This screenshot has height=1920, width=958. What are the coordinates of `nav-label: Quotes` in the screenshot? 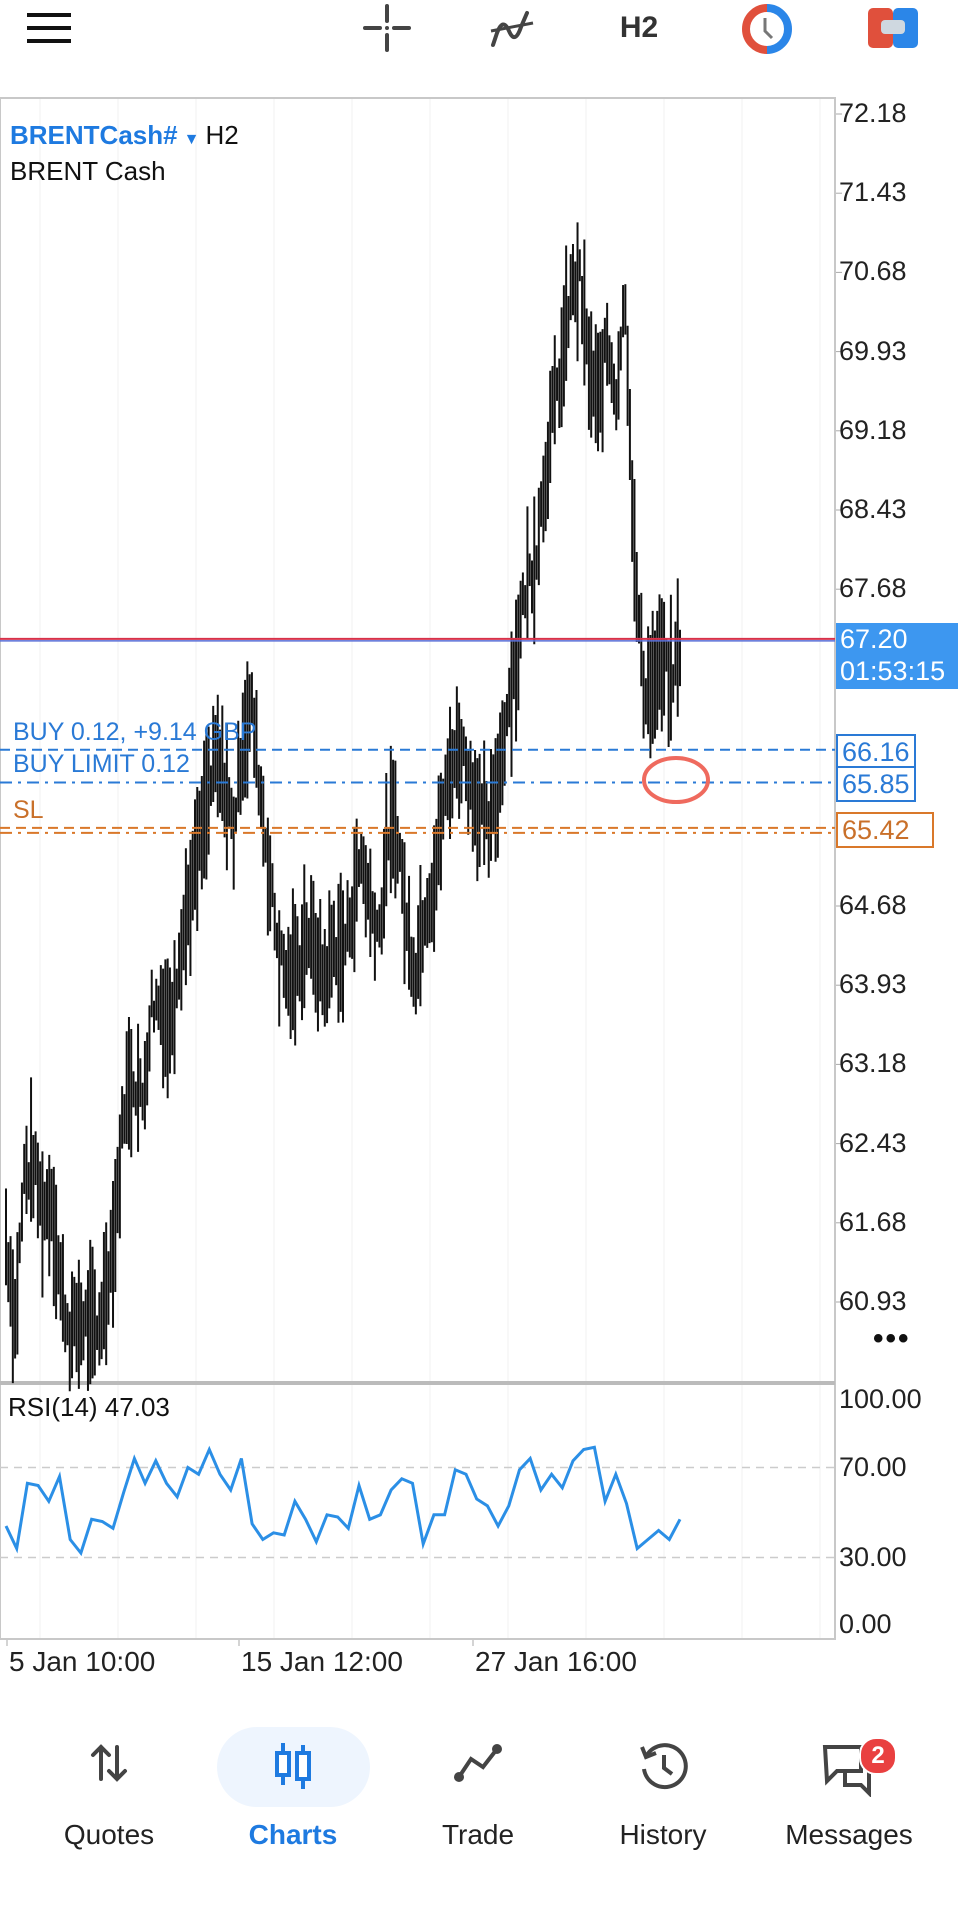 It's located at (109, 1834).